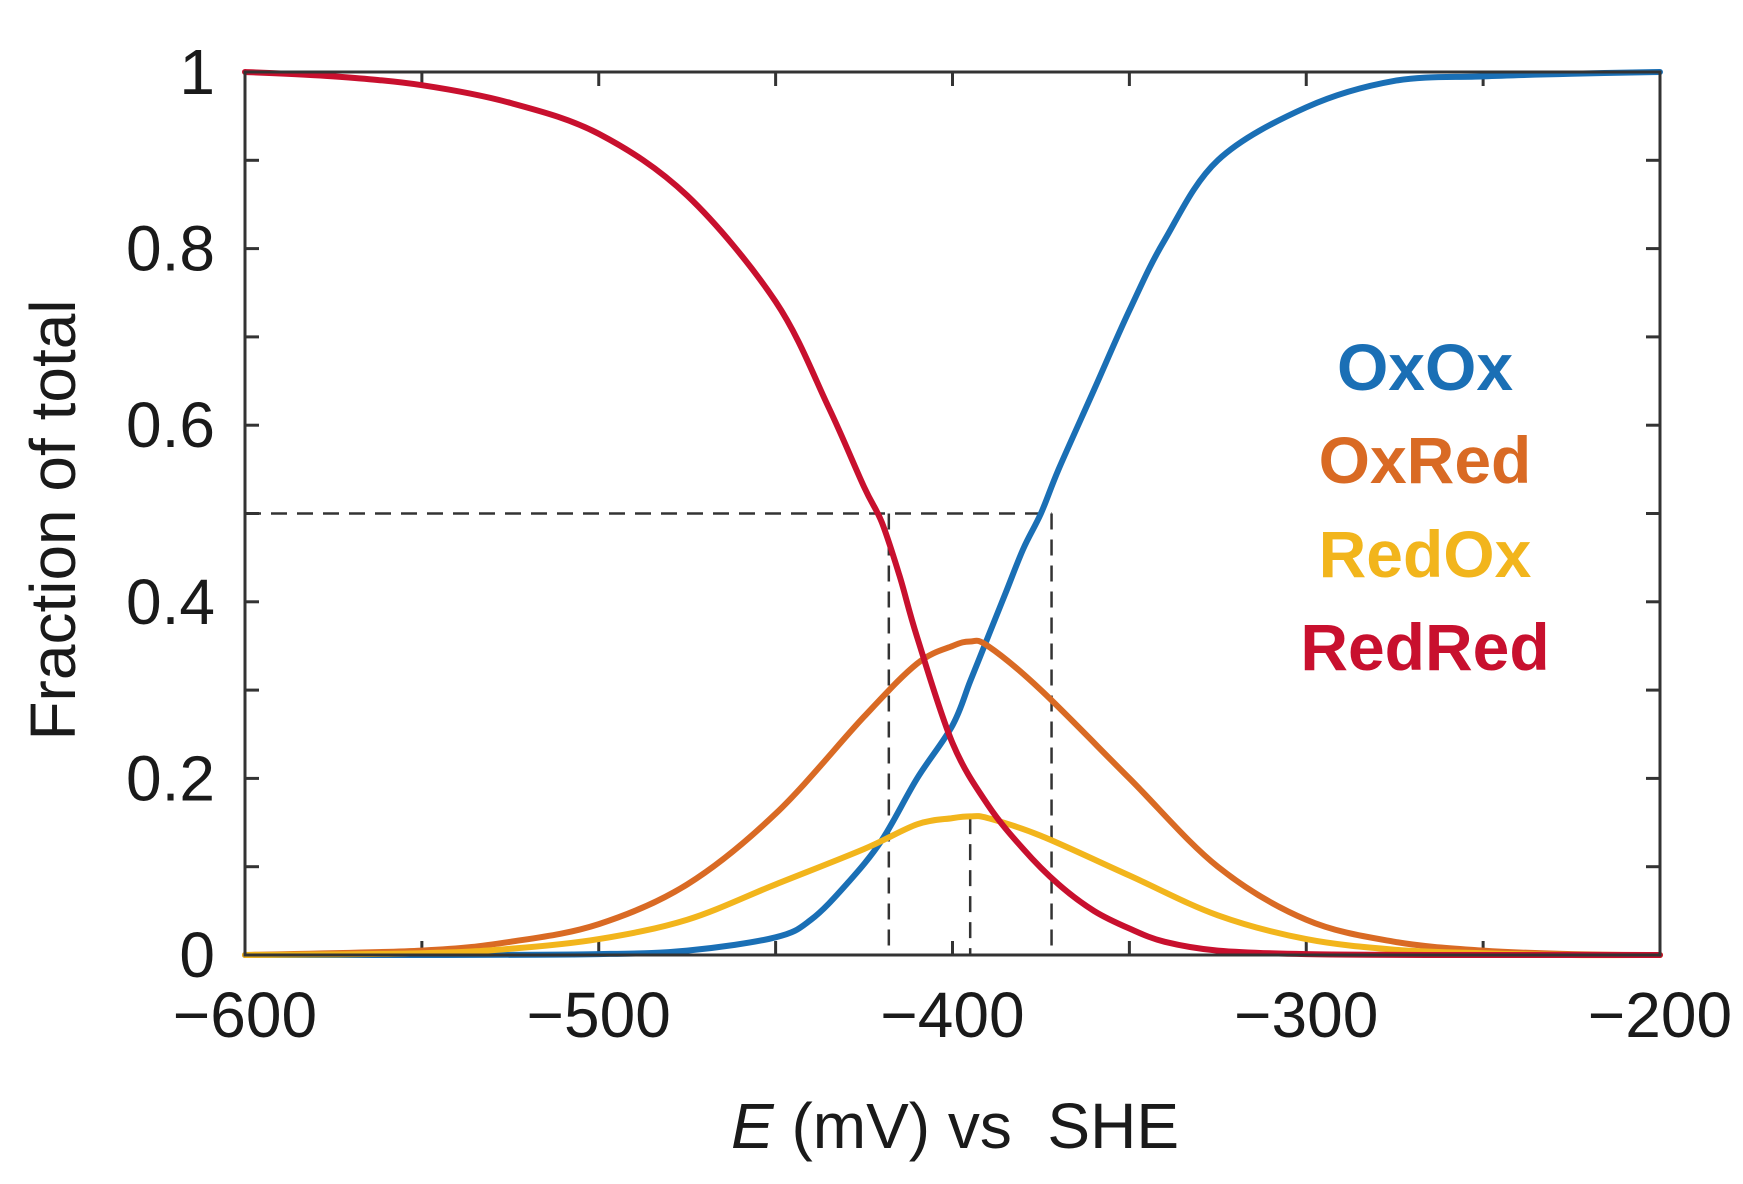  I want to click on x-tick-label: −200, so click(1660, 1015).